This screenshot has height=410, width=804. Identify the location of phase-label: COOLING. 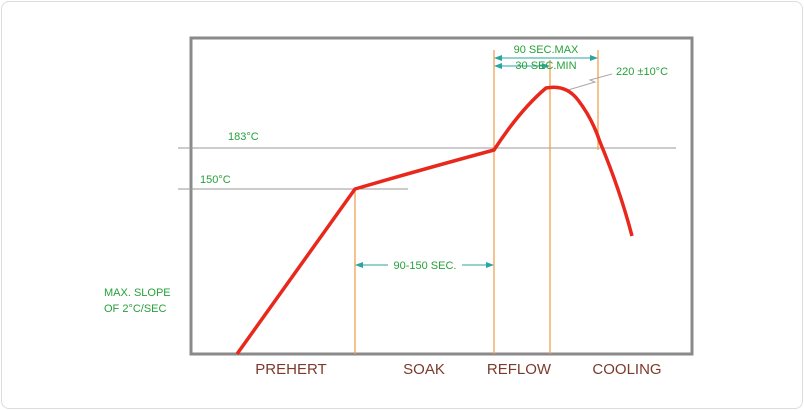
(626, 369).